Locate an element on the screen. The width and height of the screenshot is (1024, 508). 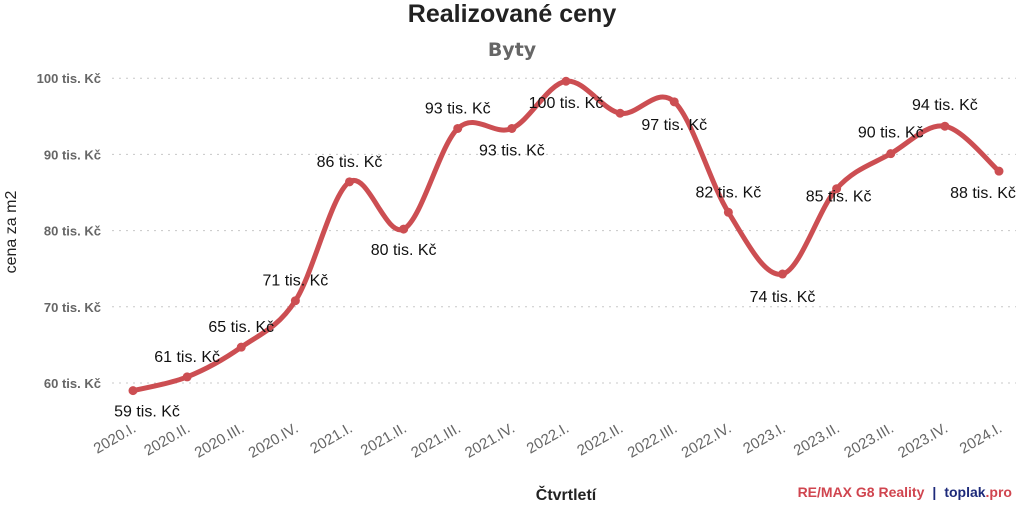
data-label: 85 tis. Kč is located at coordinates (839, 197).